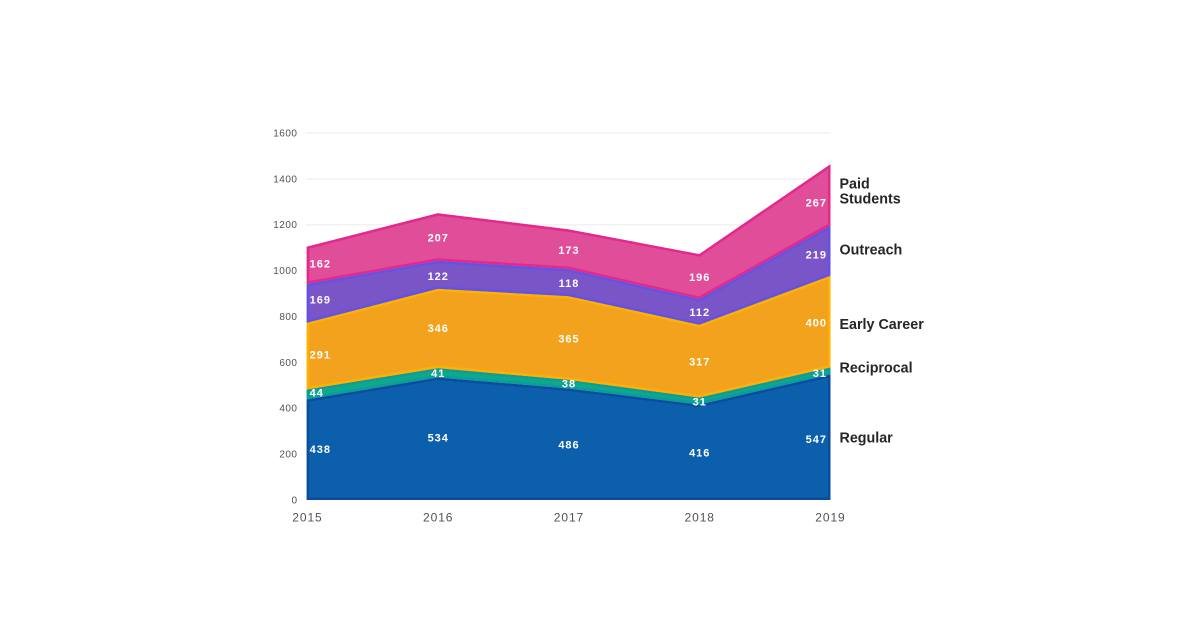 Image resolution: width=1200 pixels, height=635 pixels. Describe the element at coordinates (294, 500) in the screenshot. I see `svg-text: 0` at that location.